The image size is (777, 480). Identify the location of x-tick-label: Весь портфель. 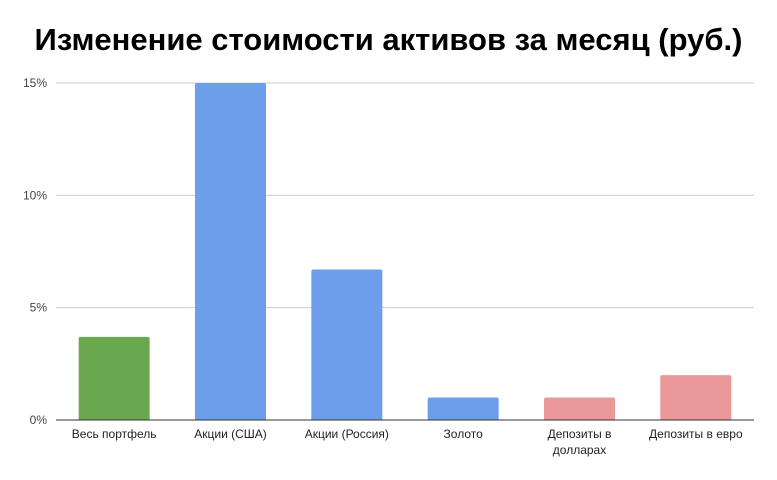
(114, 434).